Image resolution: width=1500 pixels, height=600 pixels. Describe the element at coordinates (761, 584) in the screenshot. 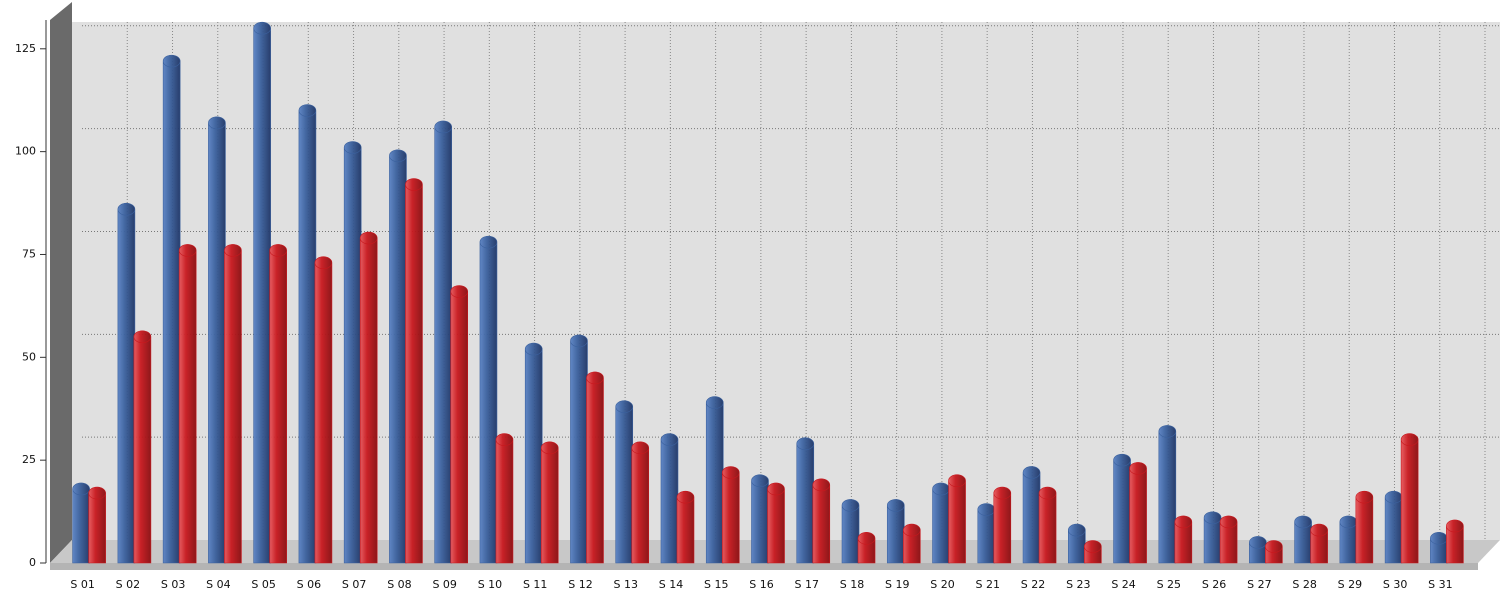

I see `x-tick-label: S 16` at that location.